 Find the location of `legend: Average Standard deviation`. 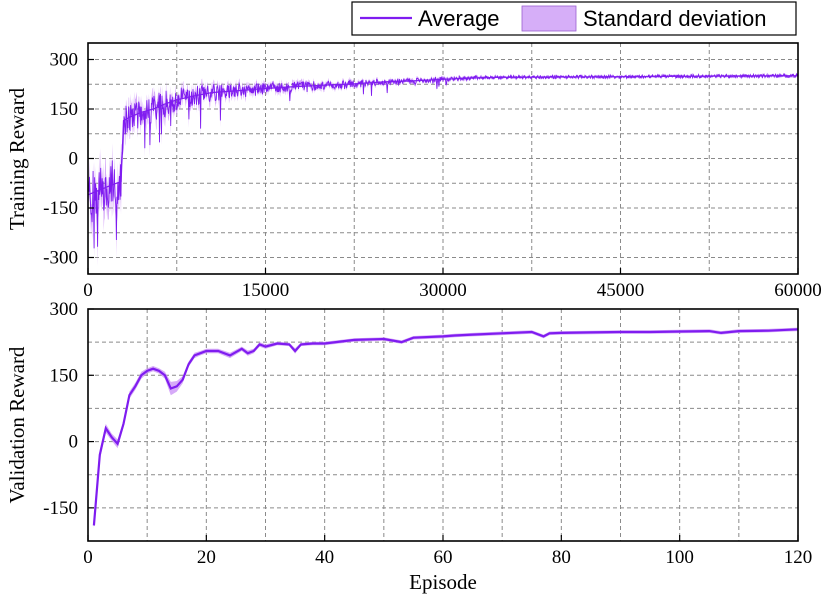

legend: Average Standard deviation is located at coordinates (574, 18).